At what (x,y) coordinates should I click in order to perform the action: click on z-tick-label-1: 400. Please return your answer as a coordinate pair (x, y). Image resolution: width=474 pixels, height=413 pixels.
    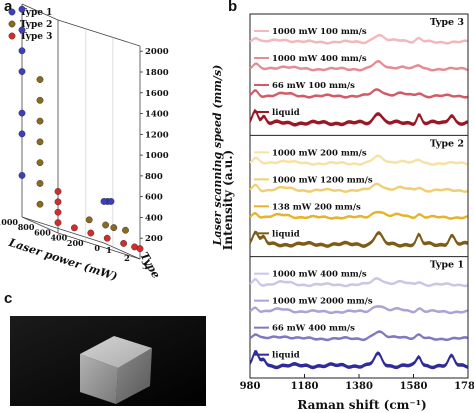
    Looking at the image, I should click on (154, 218).